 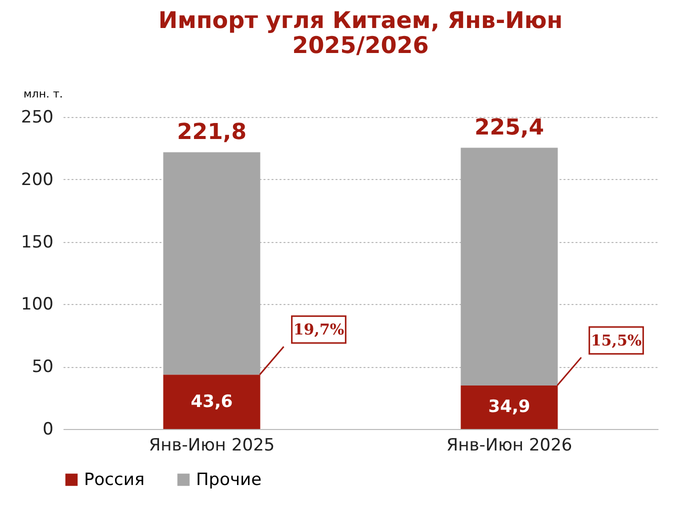 What do you see at coordinates (509, 128) in the screenshot?
I see `total-label: 225,4` at bounding box center [509, 128].